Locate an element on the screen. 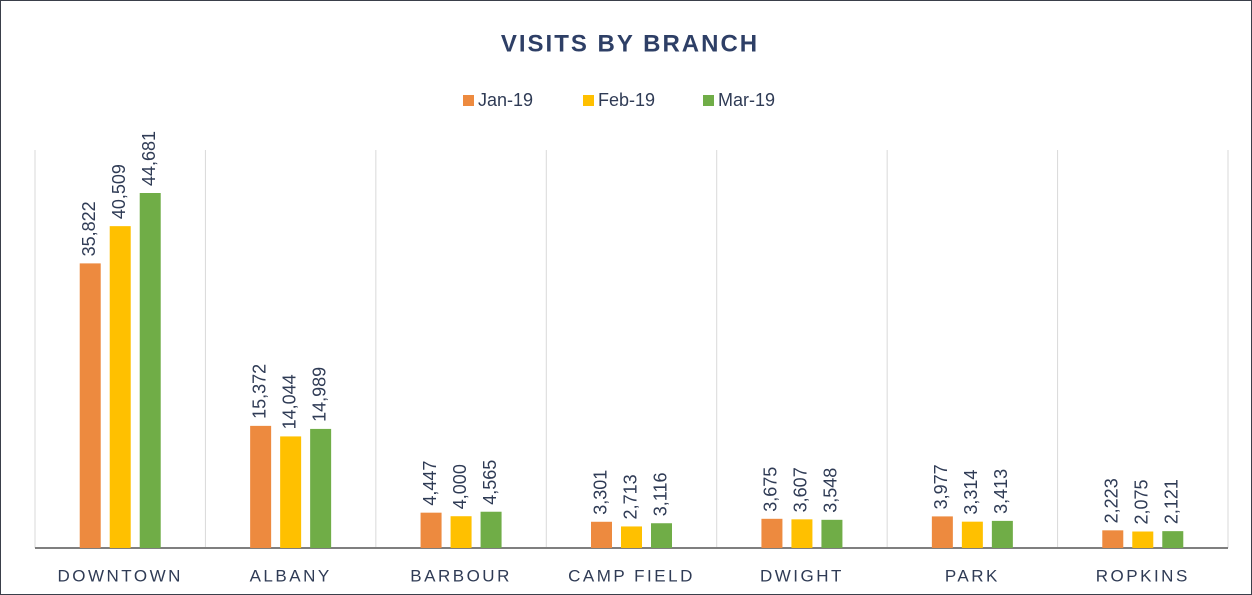  value-label: 4,447 is located at coordinates (430, 483).